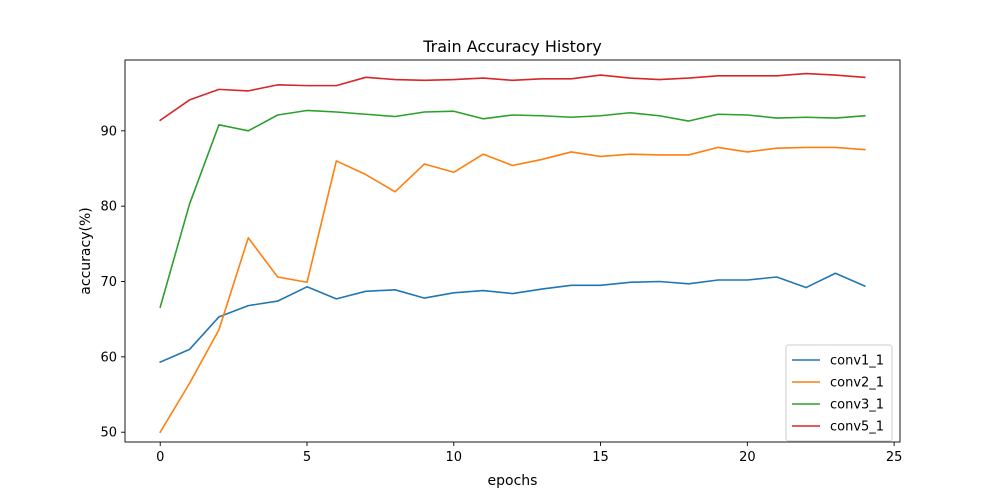 The height and width of the screenshot is (500, 1000). I want to click on legend-entry-conv2_1: conv2_1, so click(857, 383).